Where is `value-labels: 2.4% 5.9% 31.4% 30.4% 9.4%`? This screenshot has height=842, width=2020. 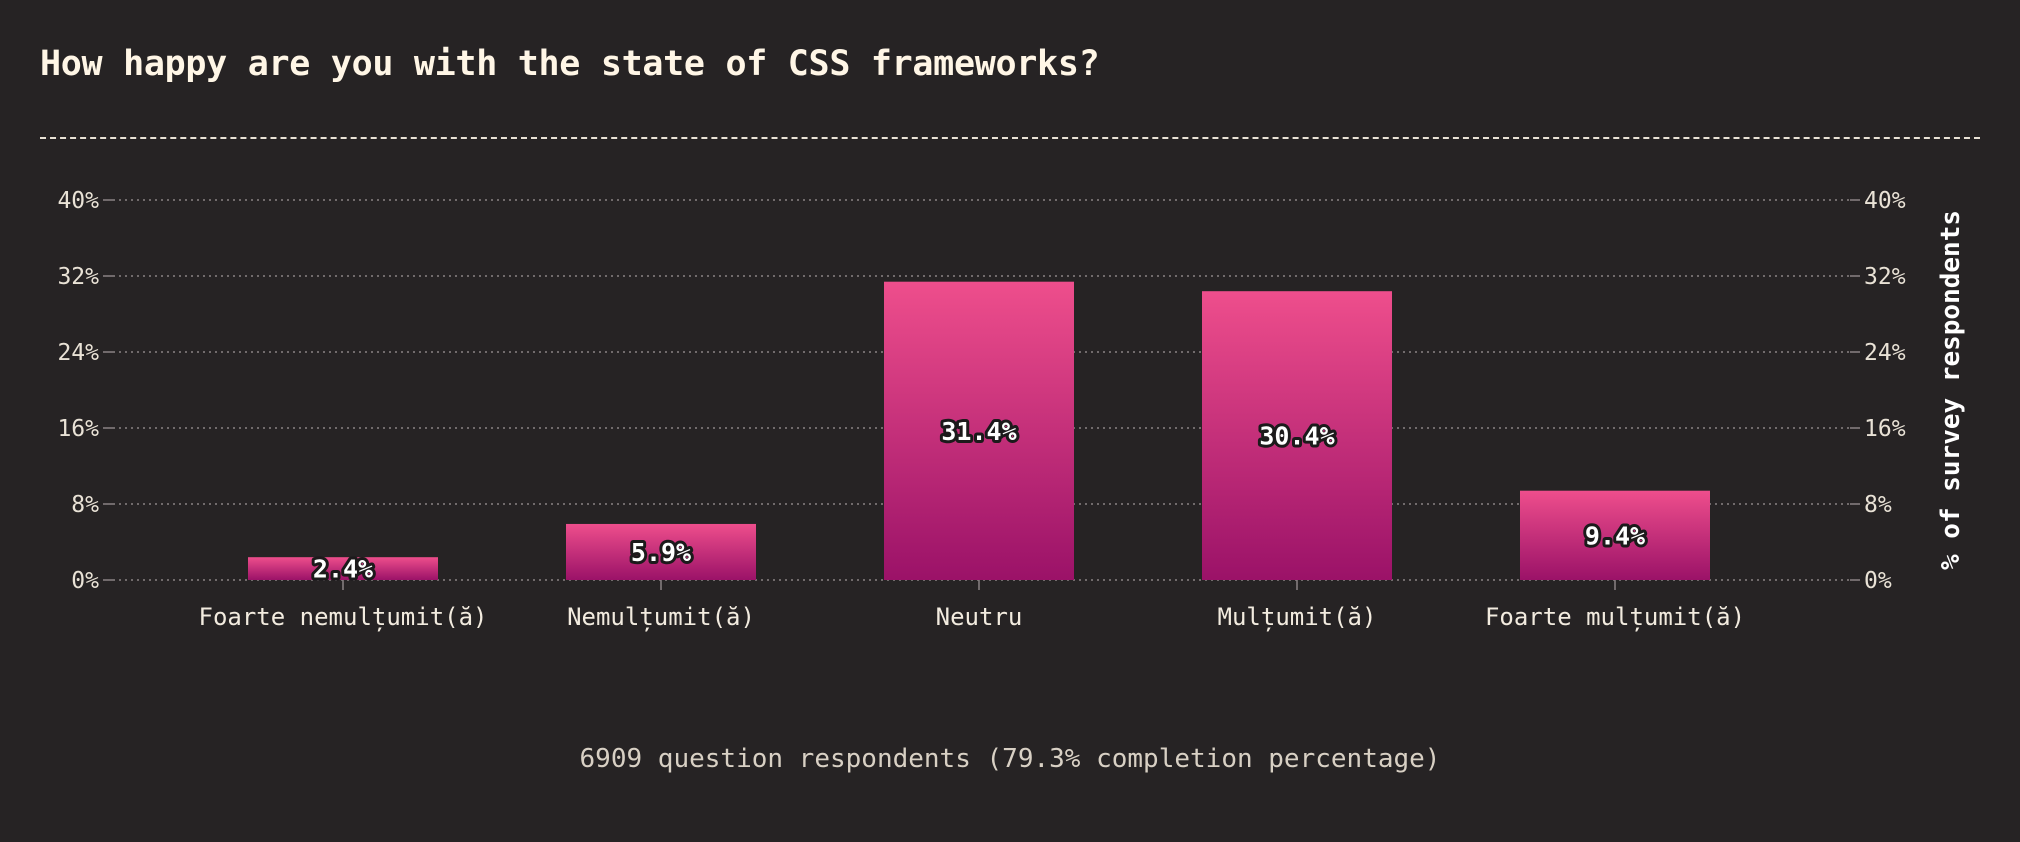 value-labels: 2.4% 5.9% 31.4% 30.4% 9.4% is located at coordinates (979, 500).